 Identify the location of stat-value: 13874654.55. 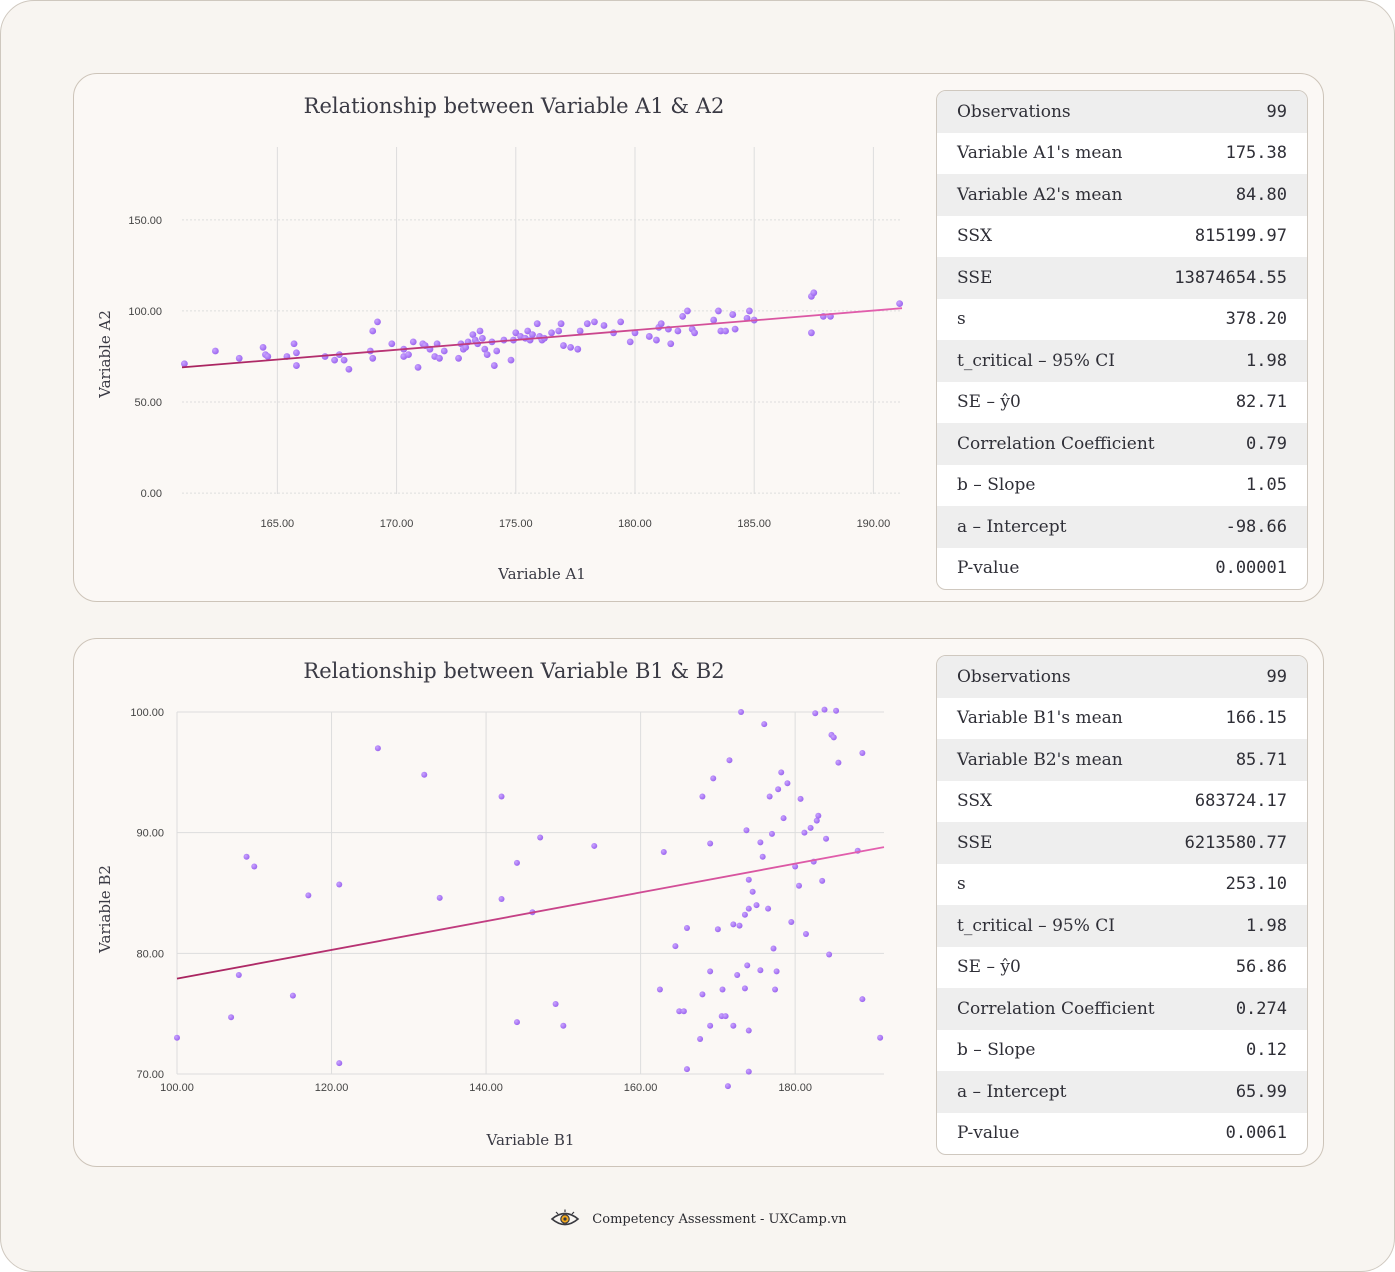
(1230, 277).